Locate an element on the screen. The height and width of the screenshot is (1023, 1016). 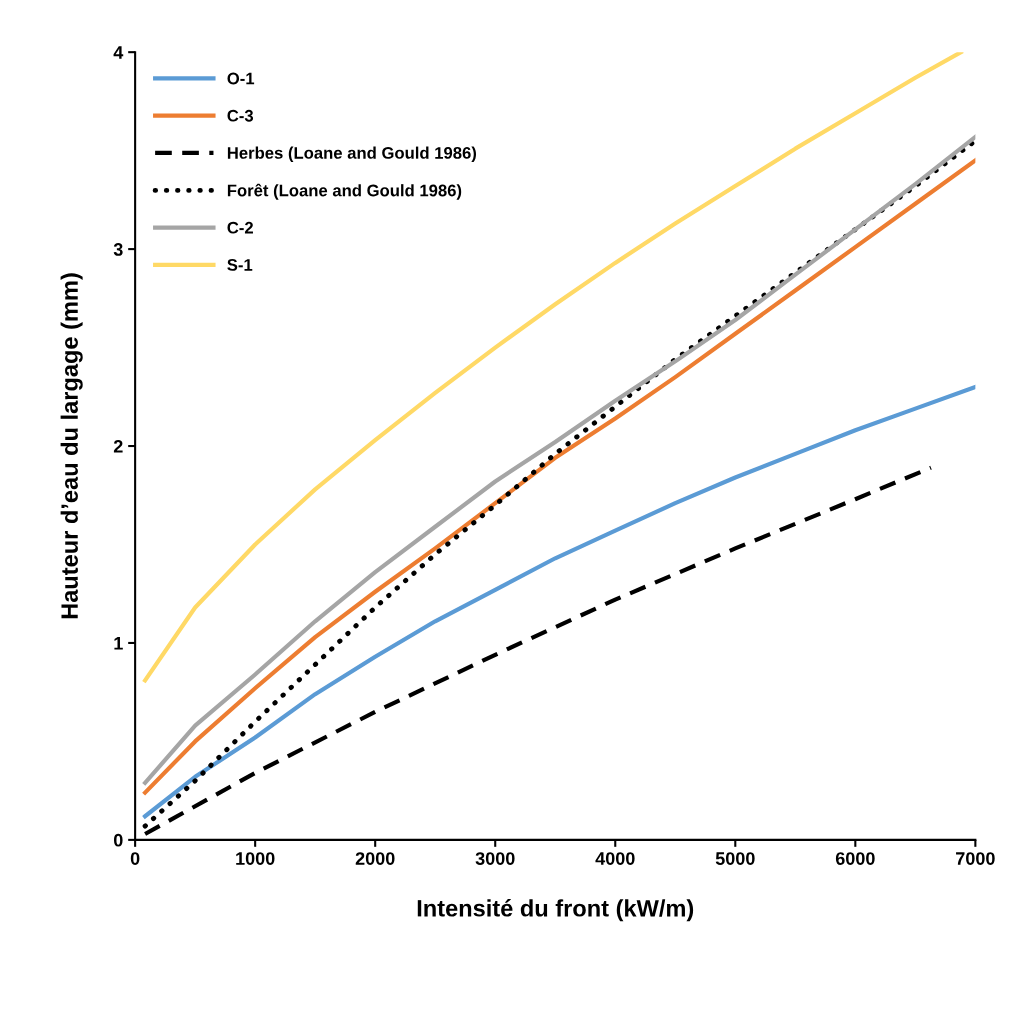
legend-label: C-3 is located at coordinates (240, 115).